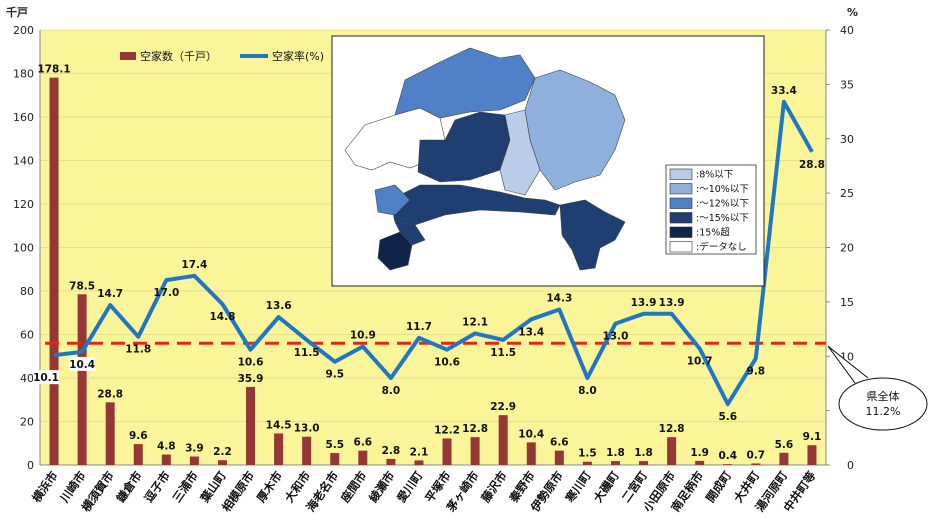  What do you see at coordinates (494, 486) in the screenshot?
I see `x-tick-label: 藤沢市` at bounding box center [494, 486].